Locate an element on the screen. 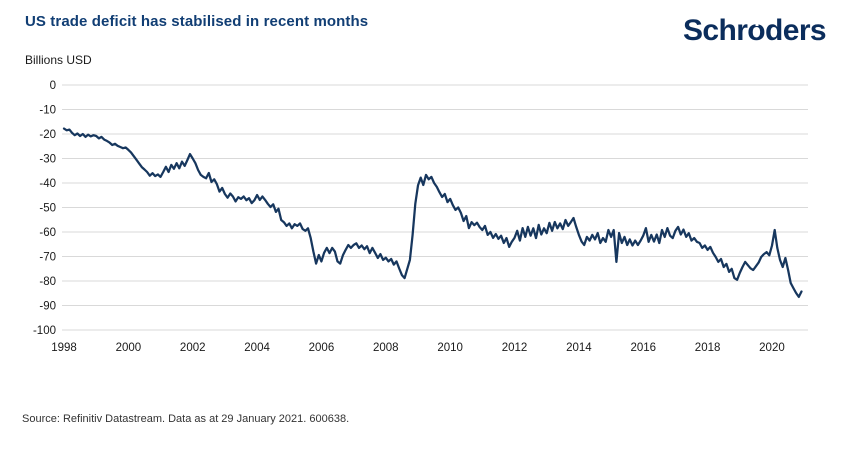 This screenshot has height=449, width=850. y-axis-tick-label: -20 is located at coordinates (47, 135).